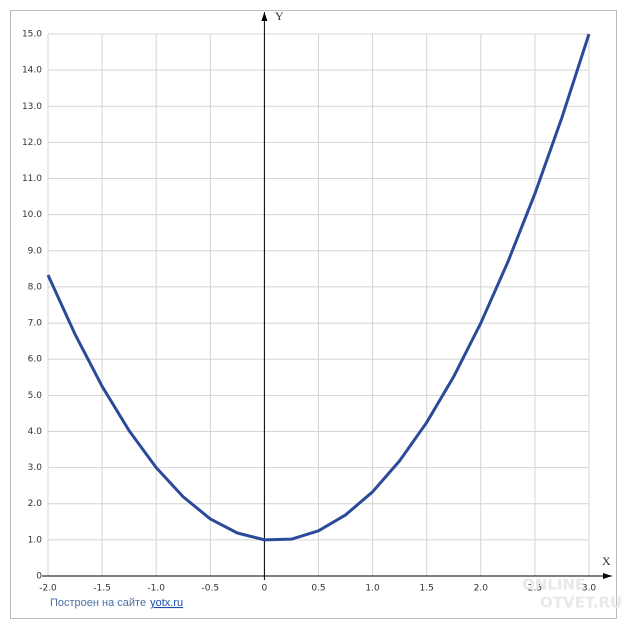 This screenshot has width=627, height=634. Describe the element at coordinates (35, 251) in the screenshot. I see `y-tick-label: 9.0` at that location.